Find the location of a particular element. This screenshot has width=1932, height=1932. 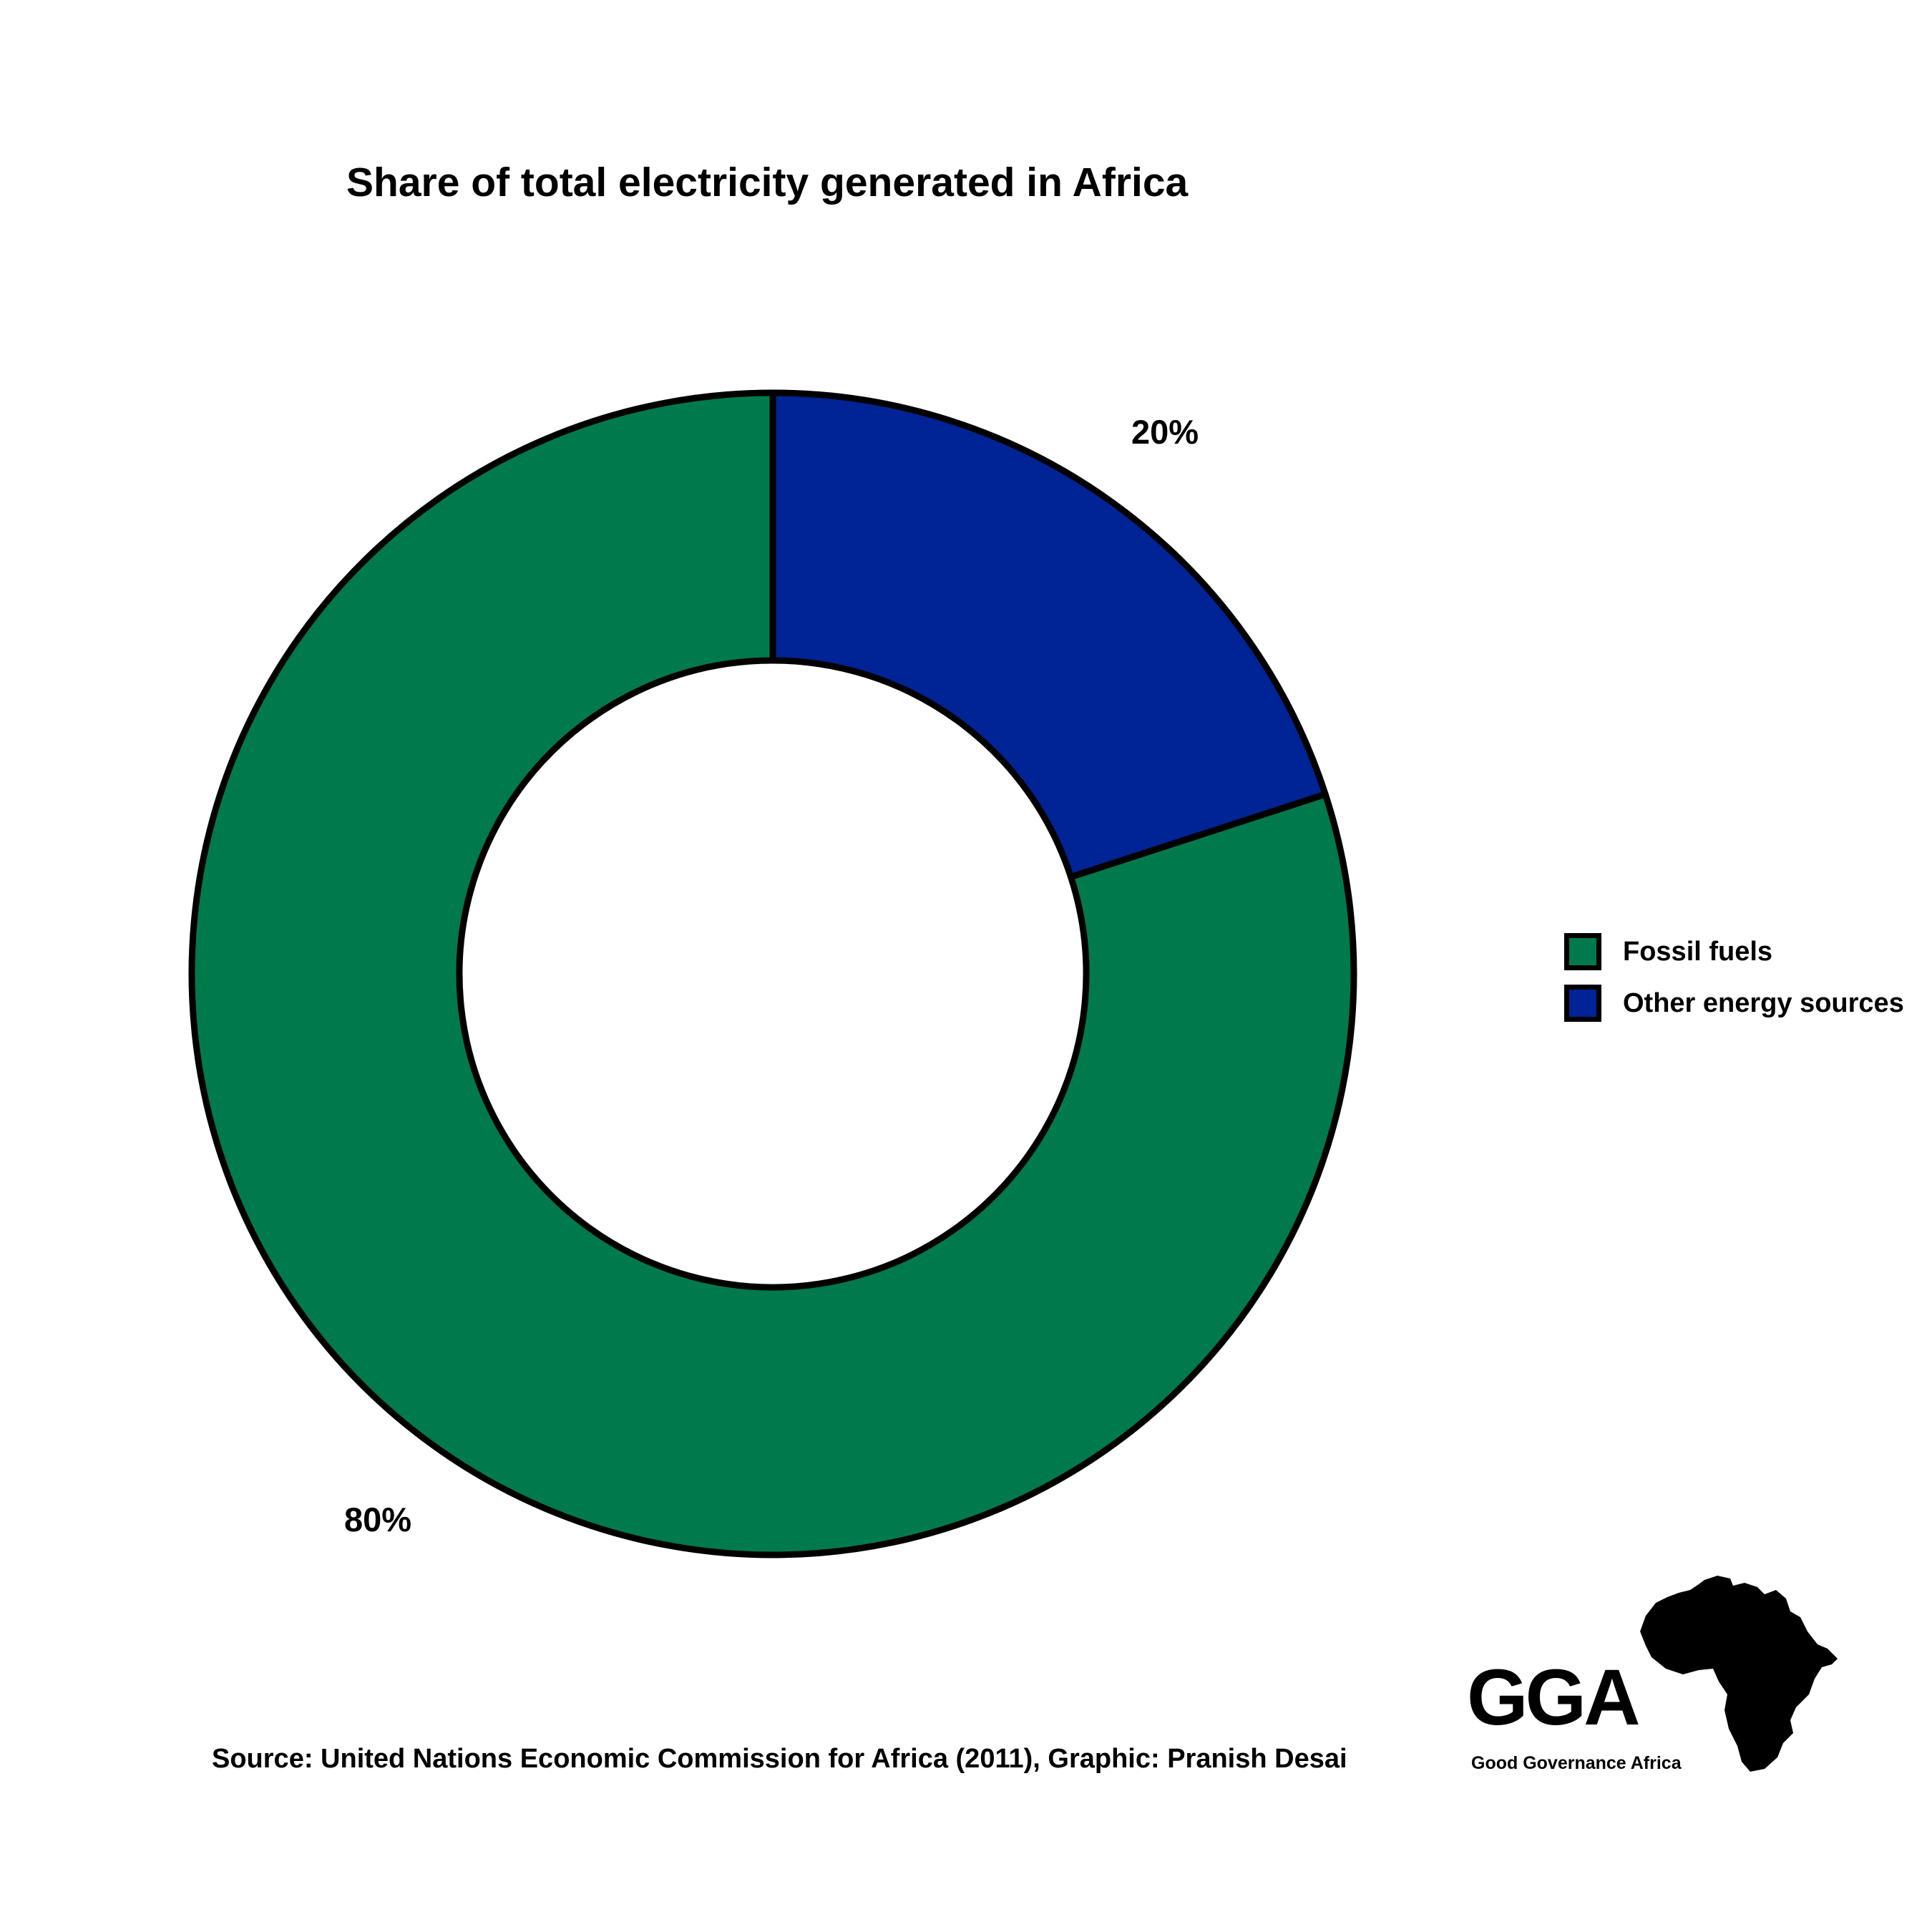

slice-other-energy-sources is located at coordinates (1049, 635).